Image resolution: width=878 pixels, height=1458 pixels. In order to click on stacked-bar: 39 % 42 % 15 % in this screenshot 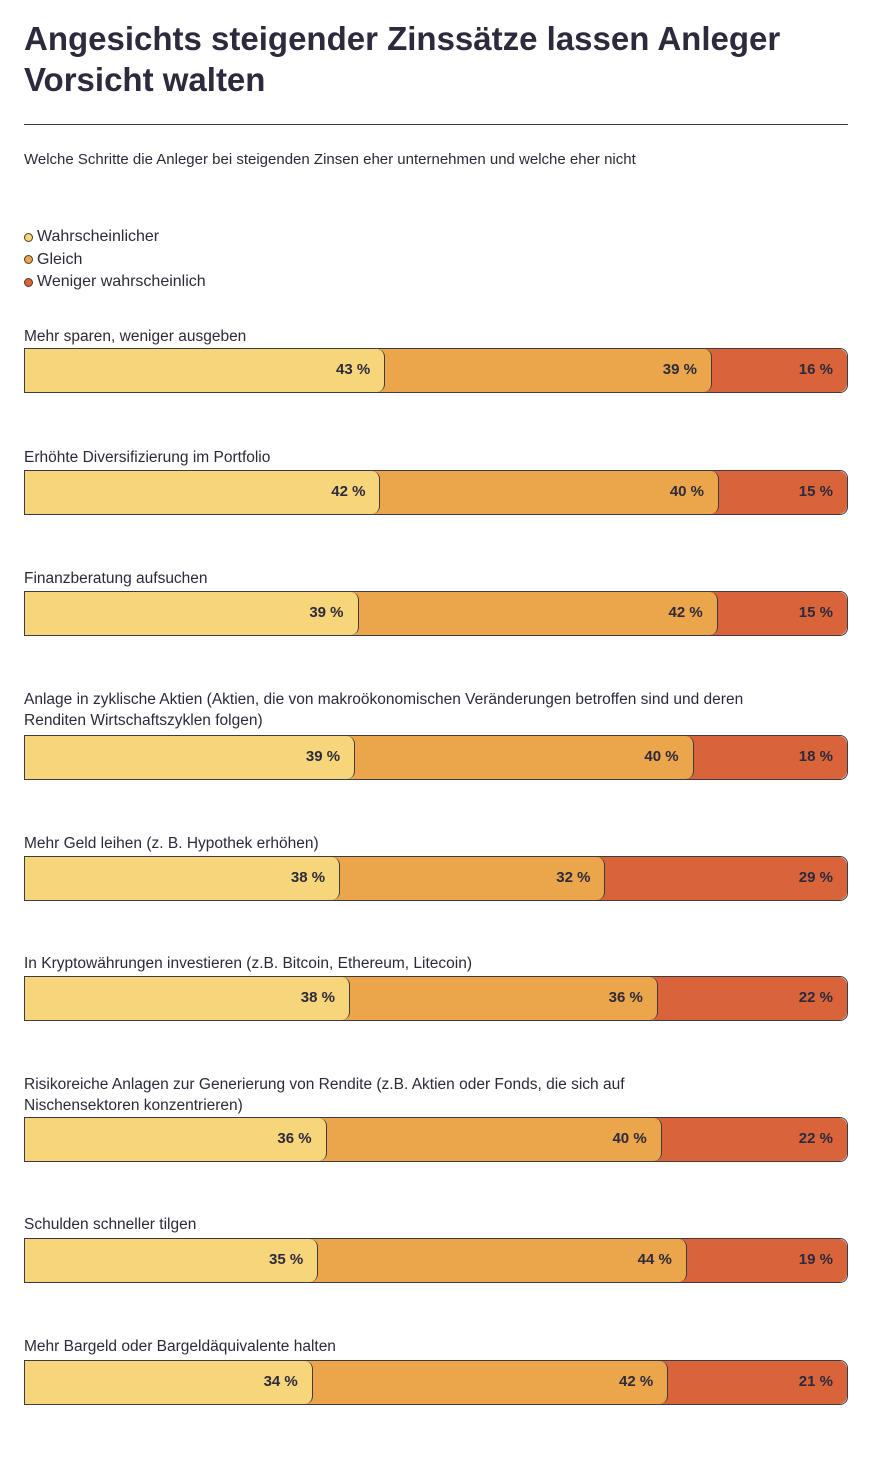, I will do `click(436, 613)`.